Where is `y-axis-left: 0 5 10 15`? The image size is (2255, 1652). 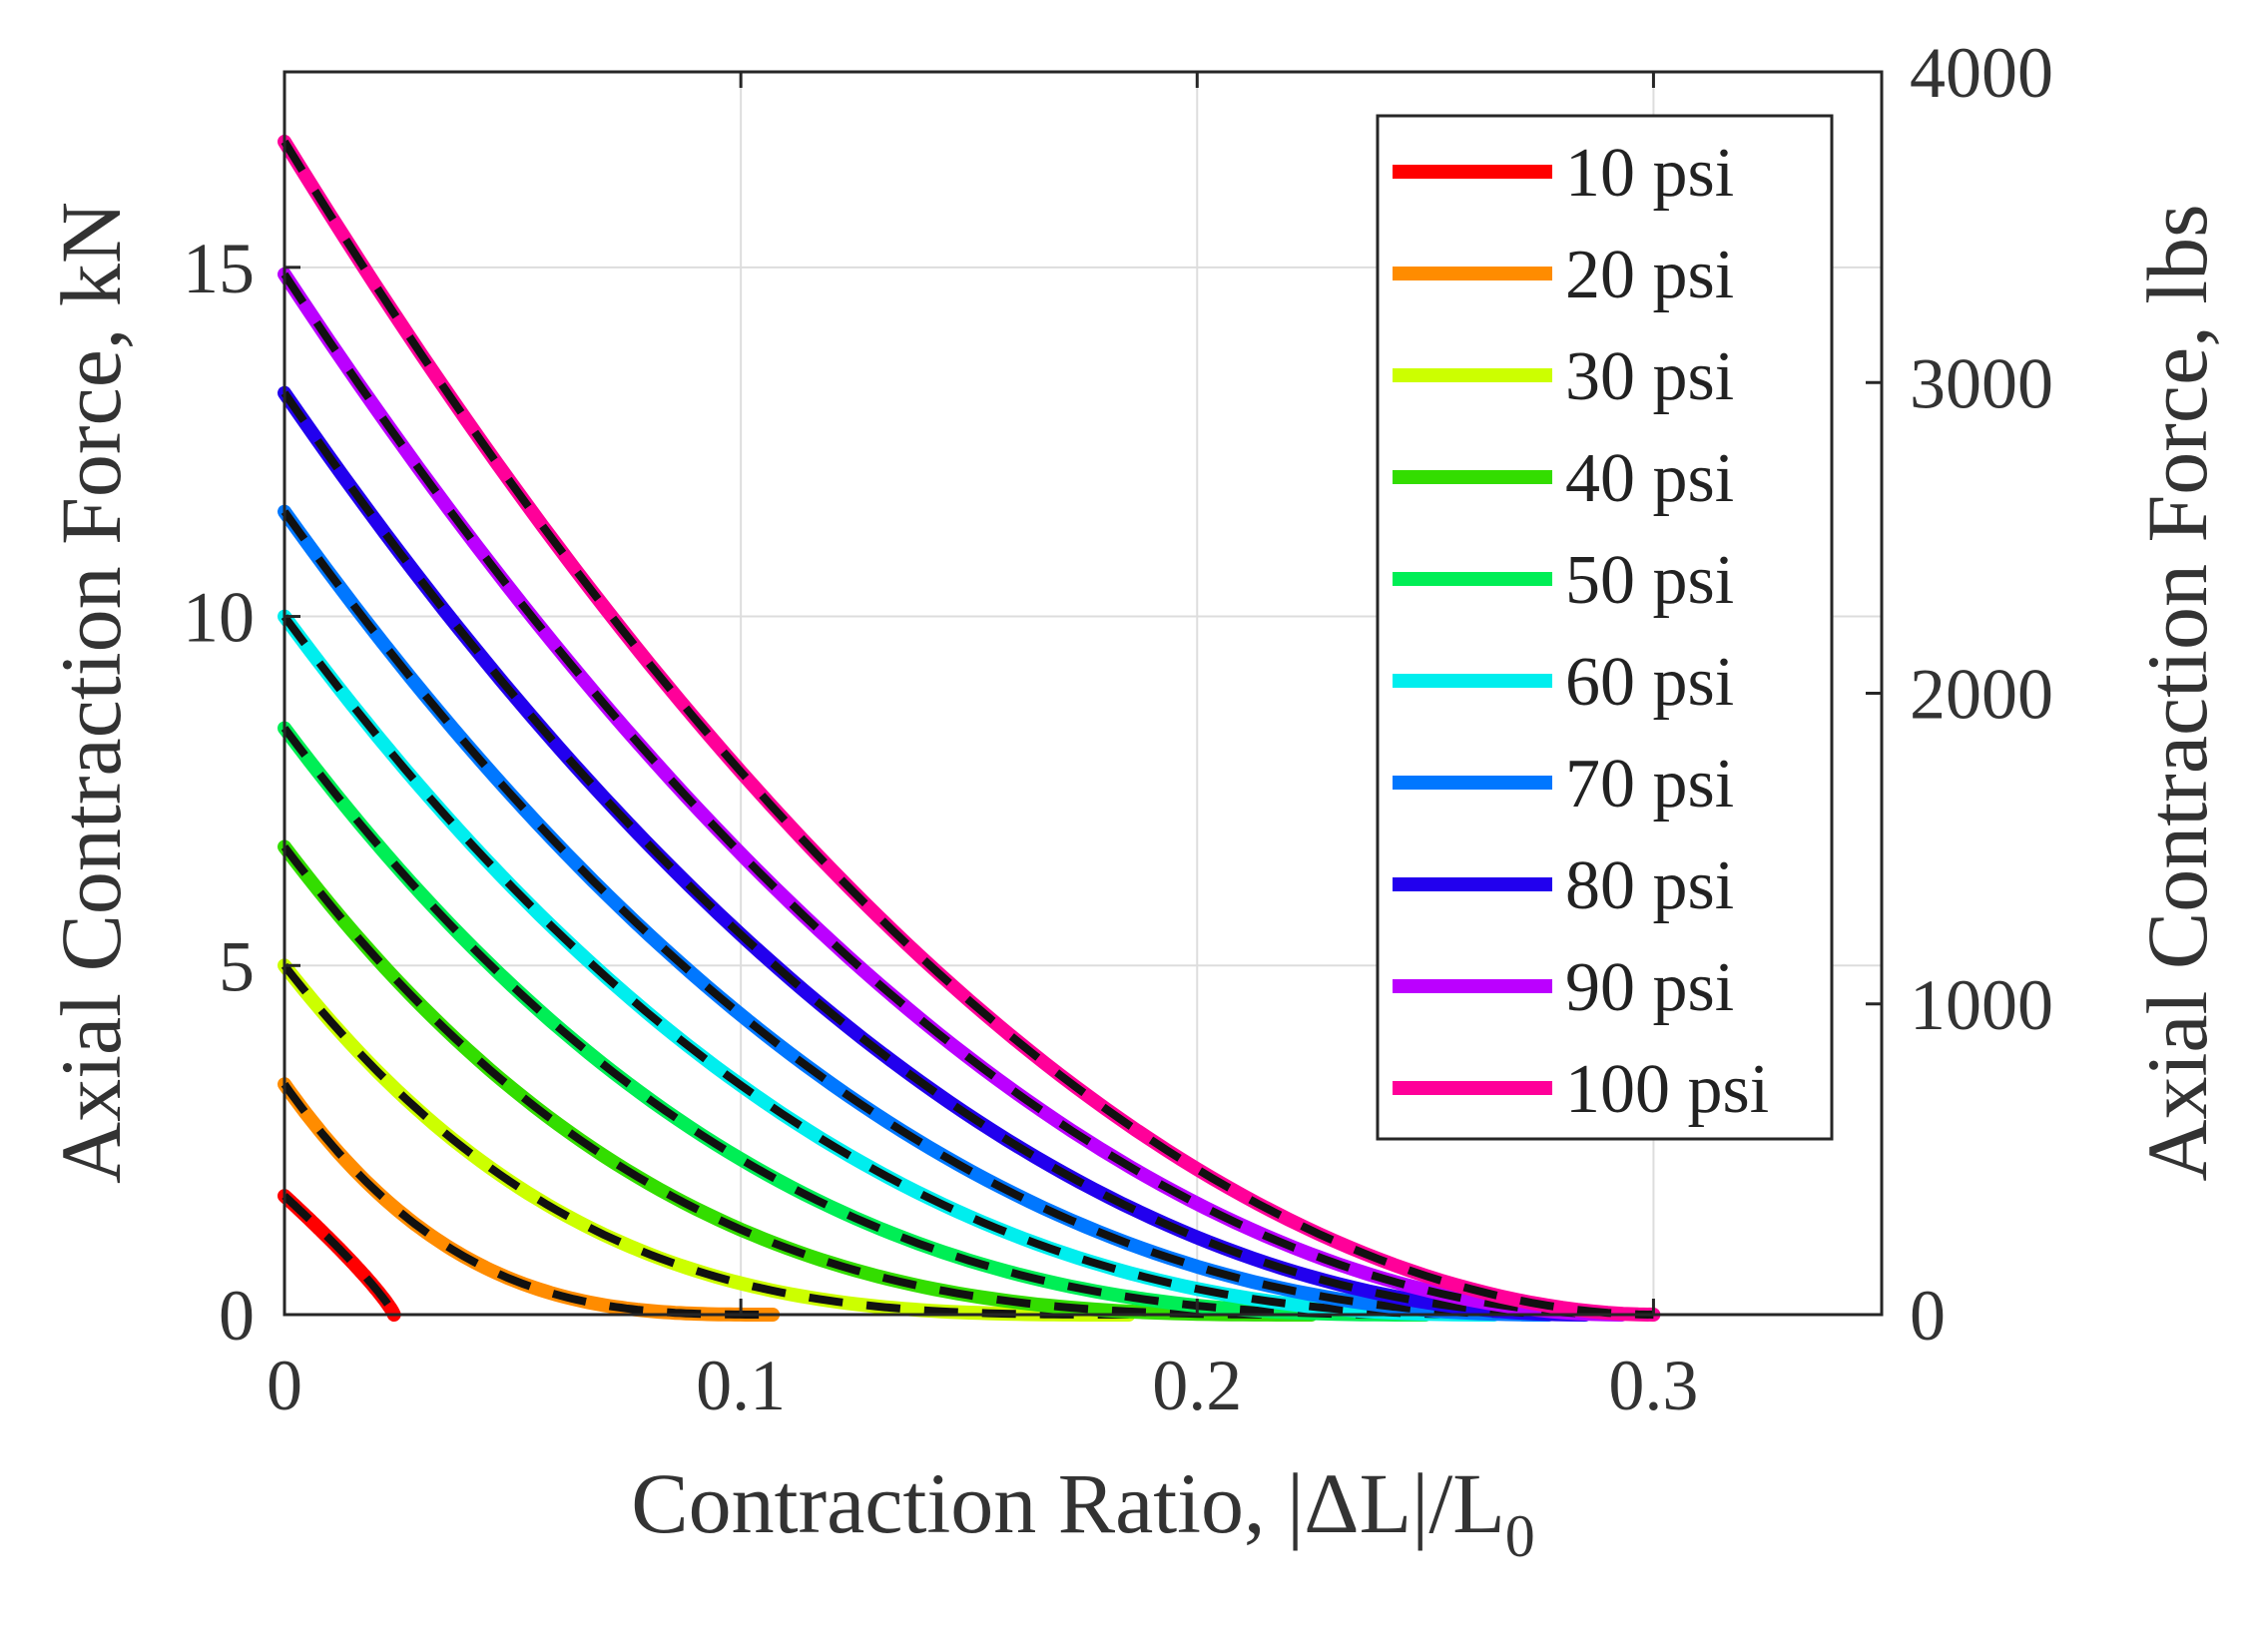
y-axis-left: 0 5 10 15 is located at coordinates (241, 792).